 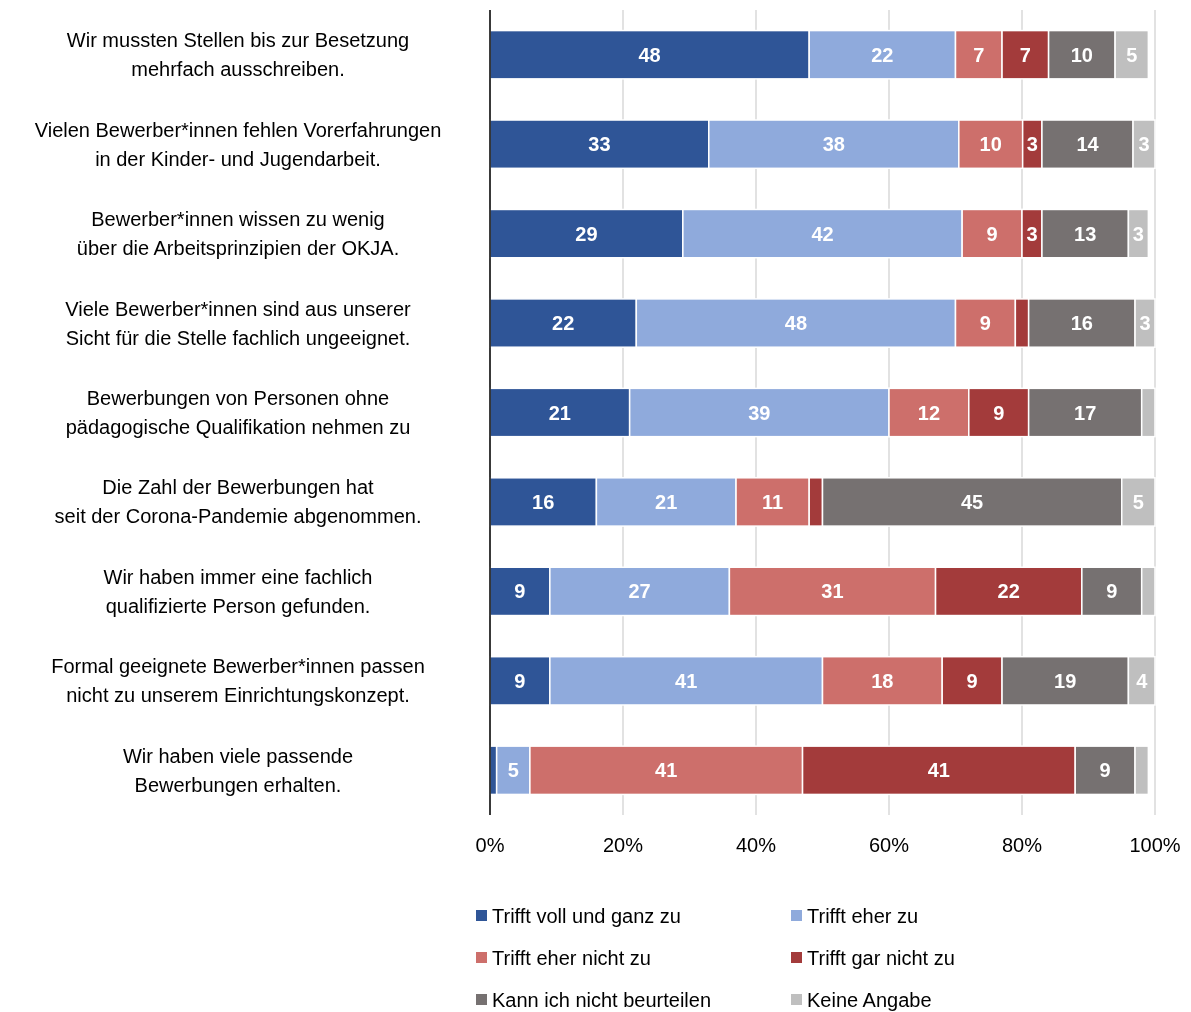 I want to click on data-label: 13, so click(x=1085, y=233).